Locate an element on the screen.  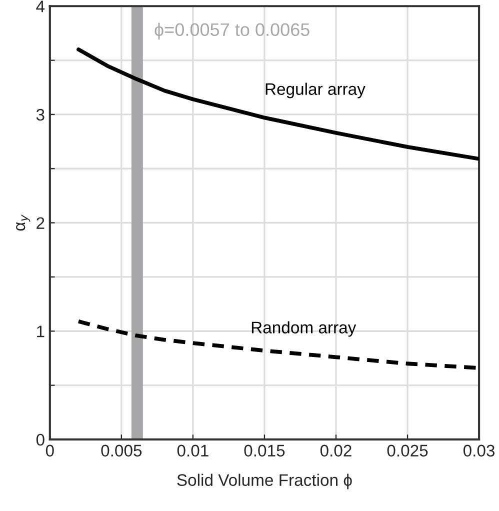
x-tick-label: 0.015 is located at coordinates (264, 450).